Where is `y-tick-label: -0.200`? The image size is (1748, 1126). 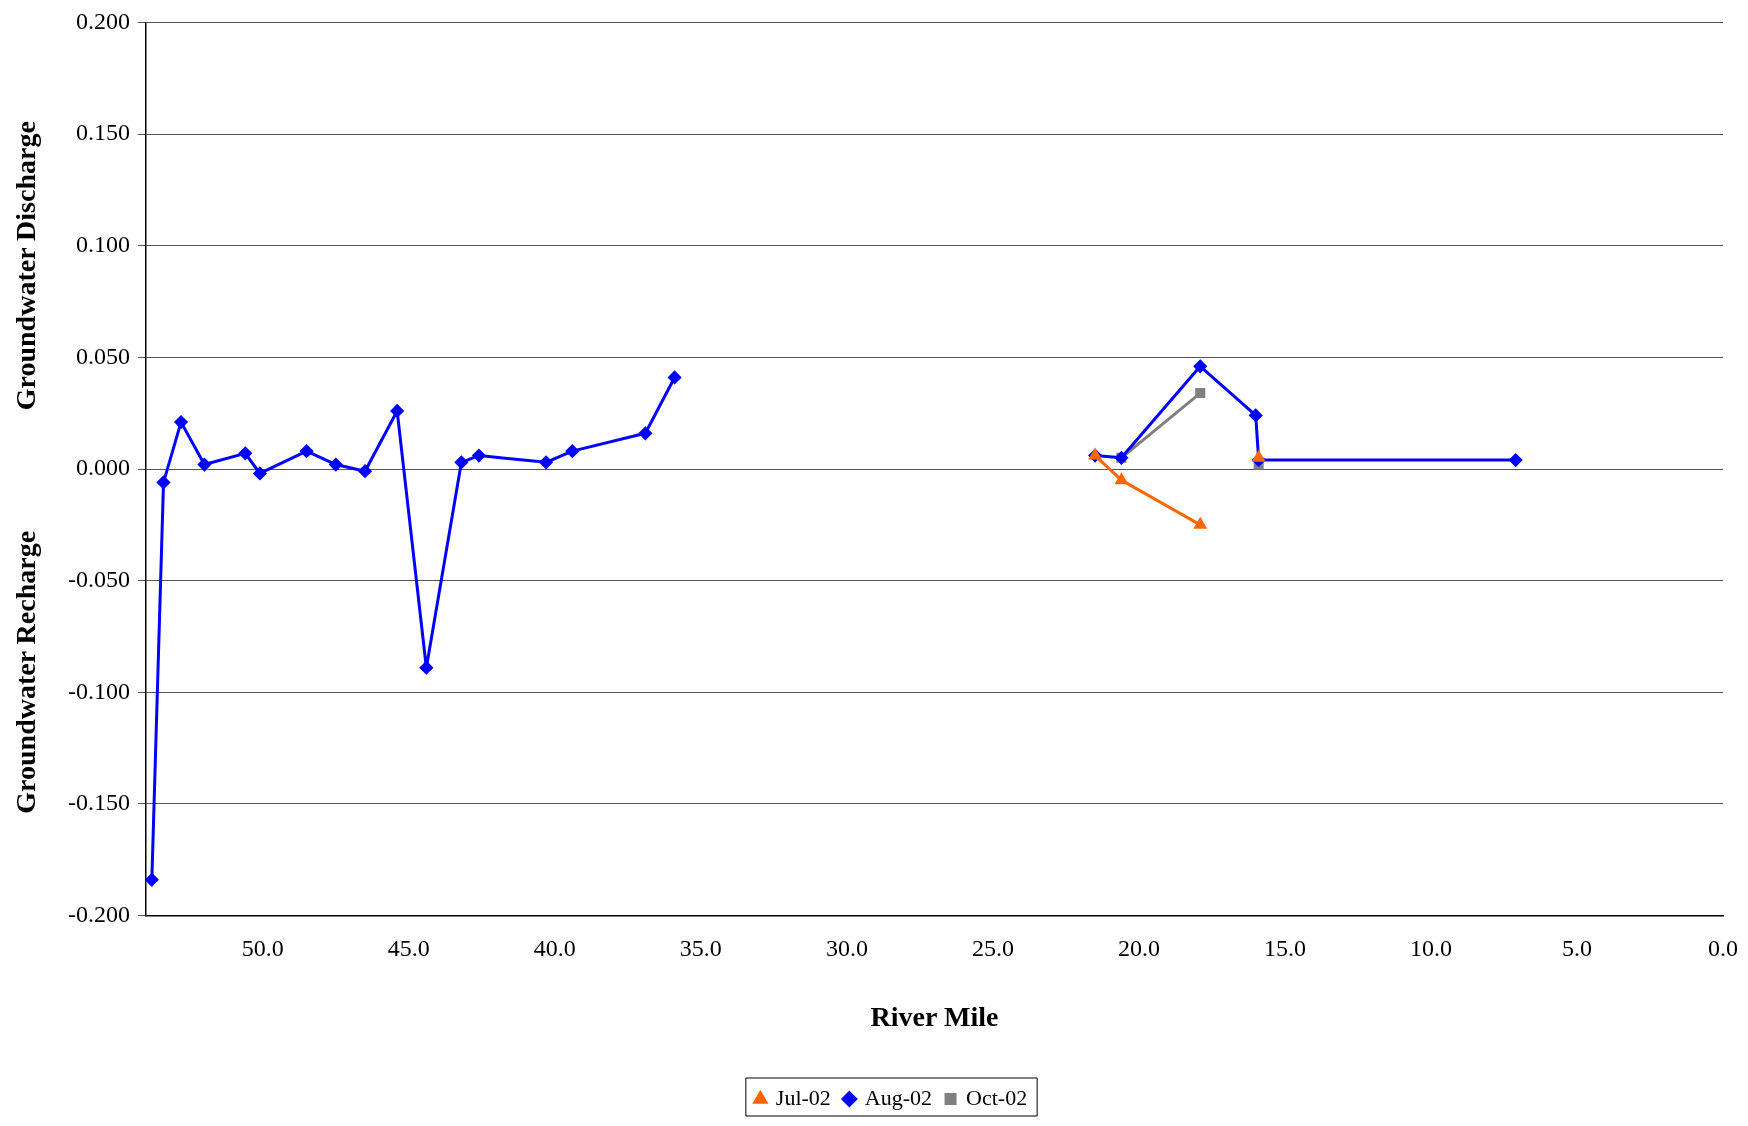 y-tick-label: -0.200 is located at coordinates (98, 913).